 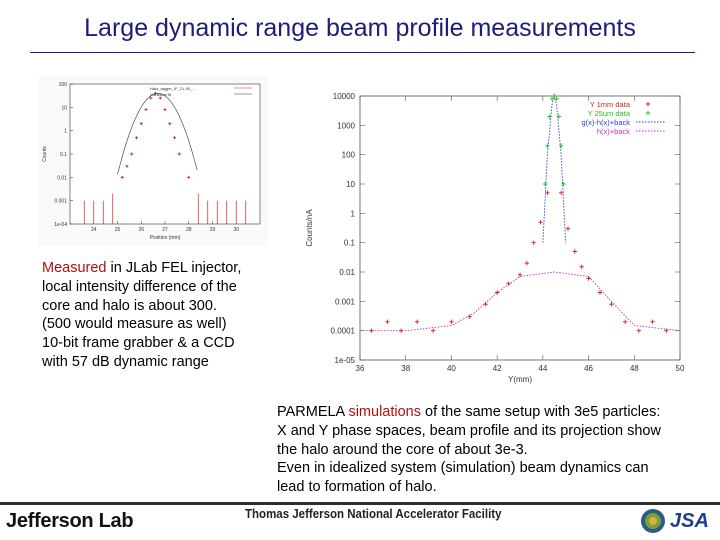 What do you see at coordinates (60, 225) in the screenshot?
I see `y-tick-label: 1e-04` at bounding box center [60, 225].